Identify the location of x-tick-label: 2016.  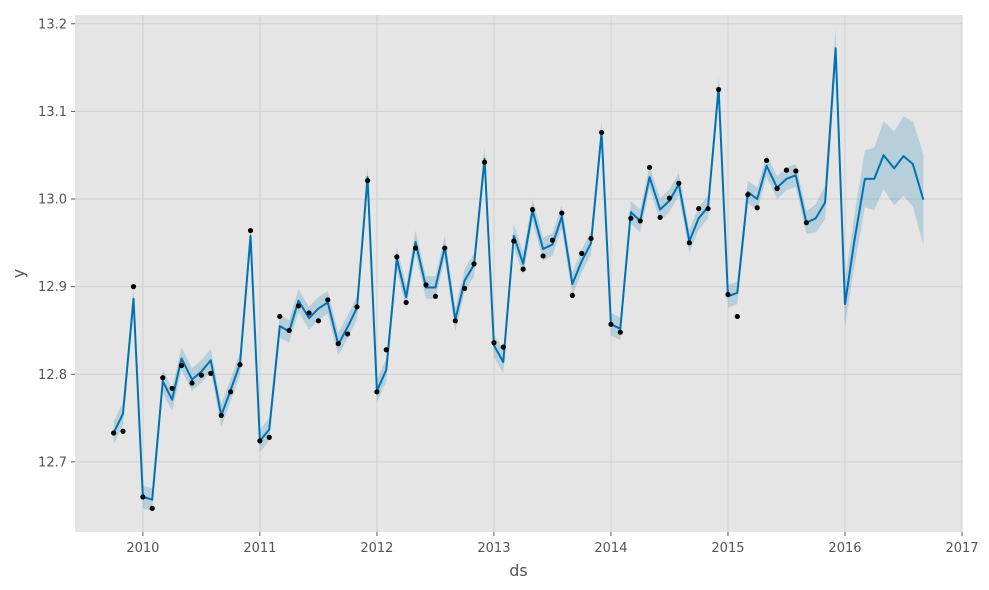
(844, 548).